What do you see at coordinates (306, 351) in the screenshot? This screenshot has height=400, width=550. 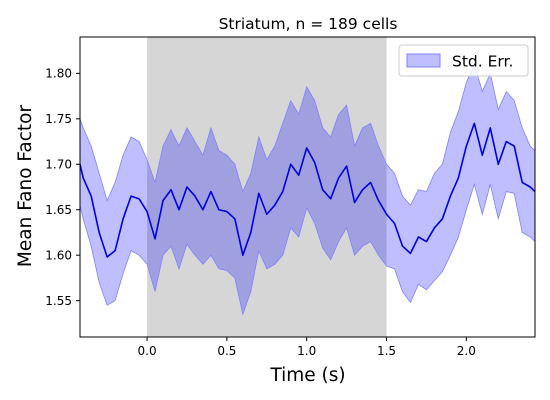 I see `x-tick-label: 1.0` at bounding box center [306, 351].